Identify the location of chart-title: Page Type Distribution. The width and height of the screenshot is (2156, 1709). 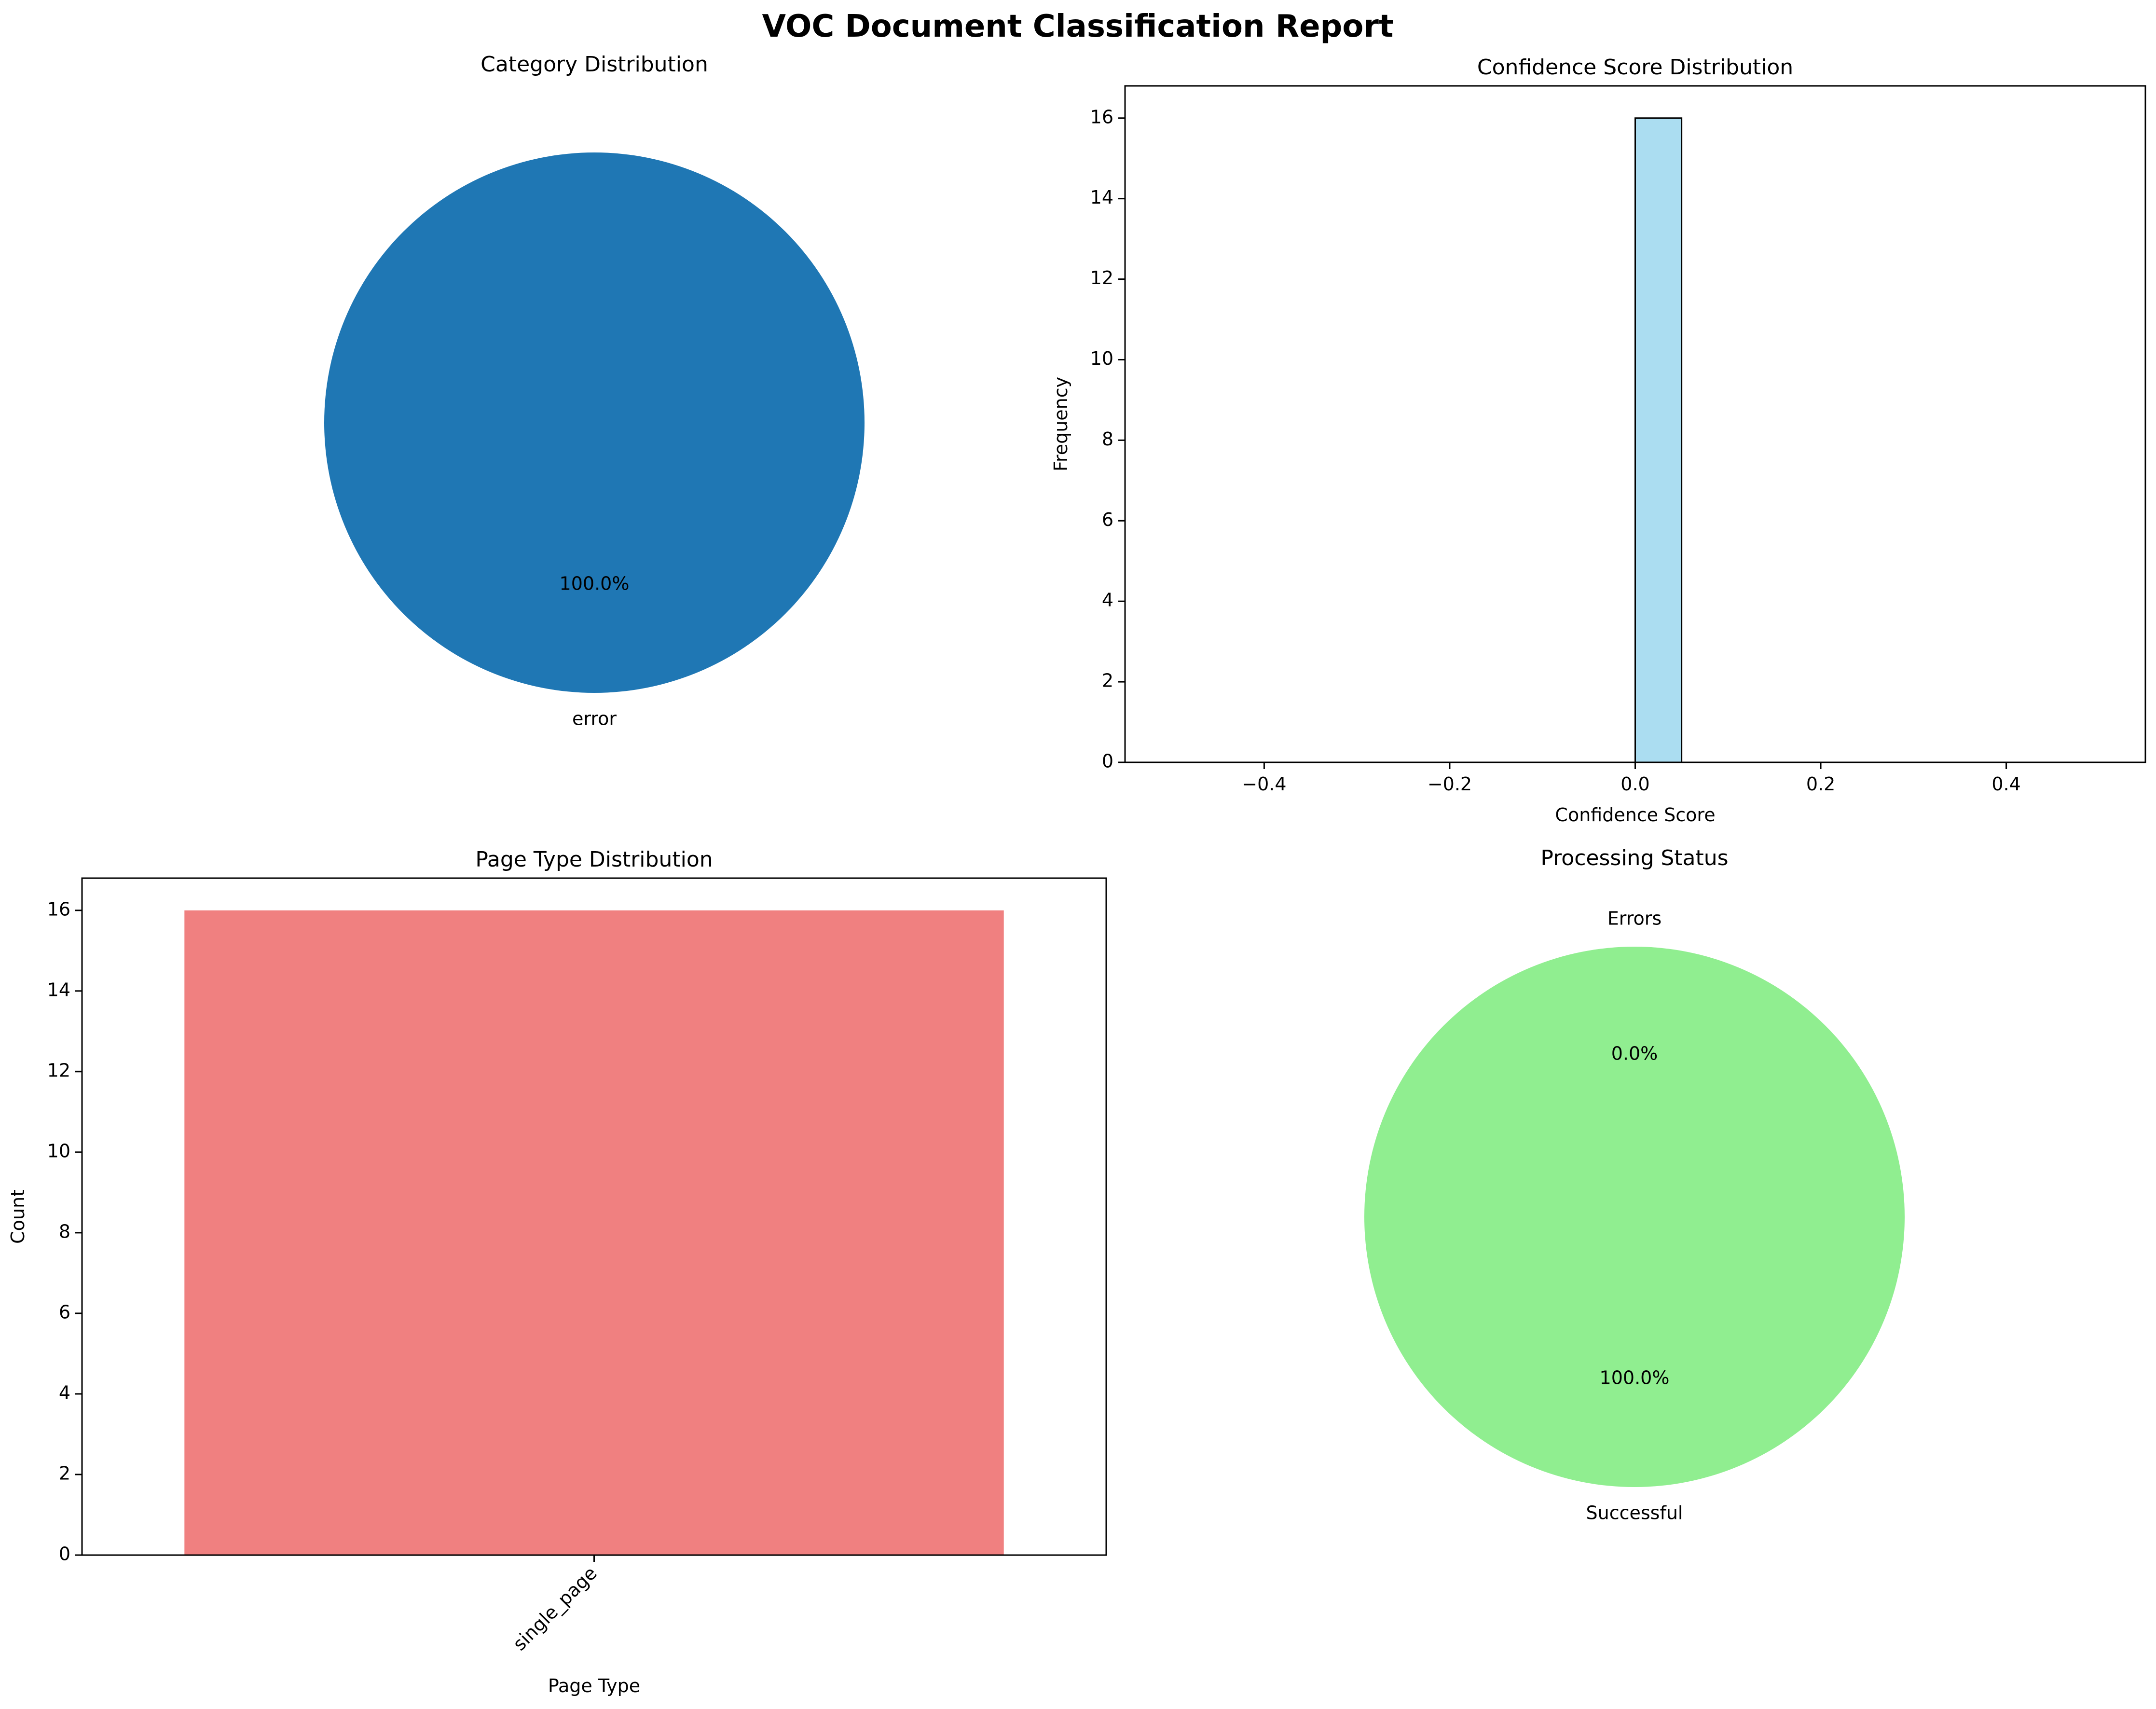
(594, 859).